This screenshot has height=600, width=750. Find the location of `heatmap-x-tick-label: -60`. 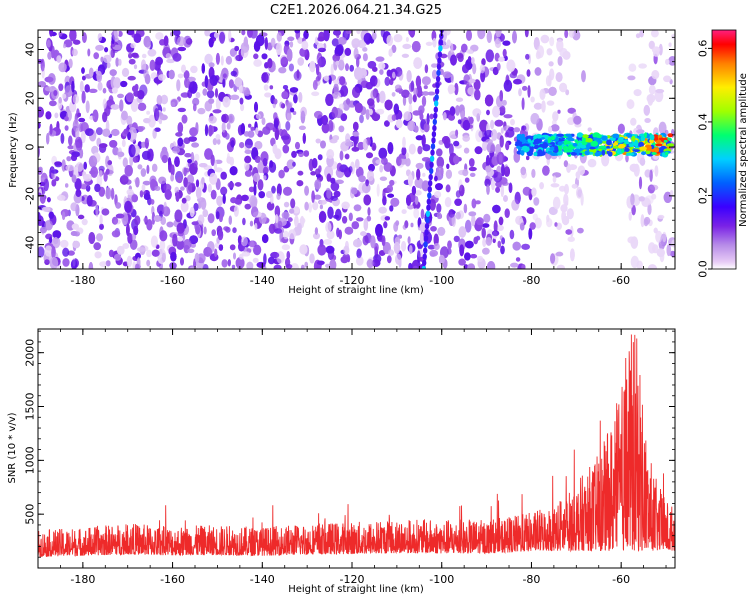

heatmap-x-tick-label: -60 is located at coordinates (621, 280).